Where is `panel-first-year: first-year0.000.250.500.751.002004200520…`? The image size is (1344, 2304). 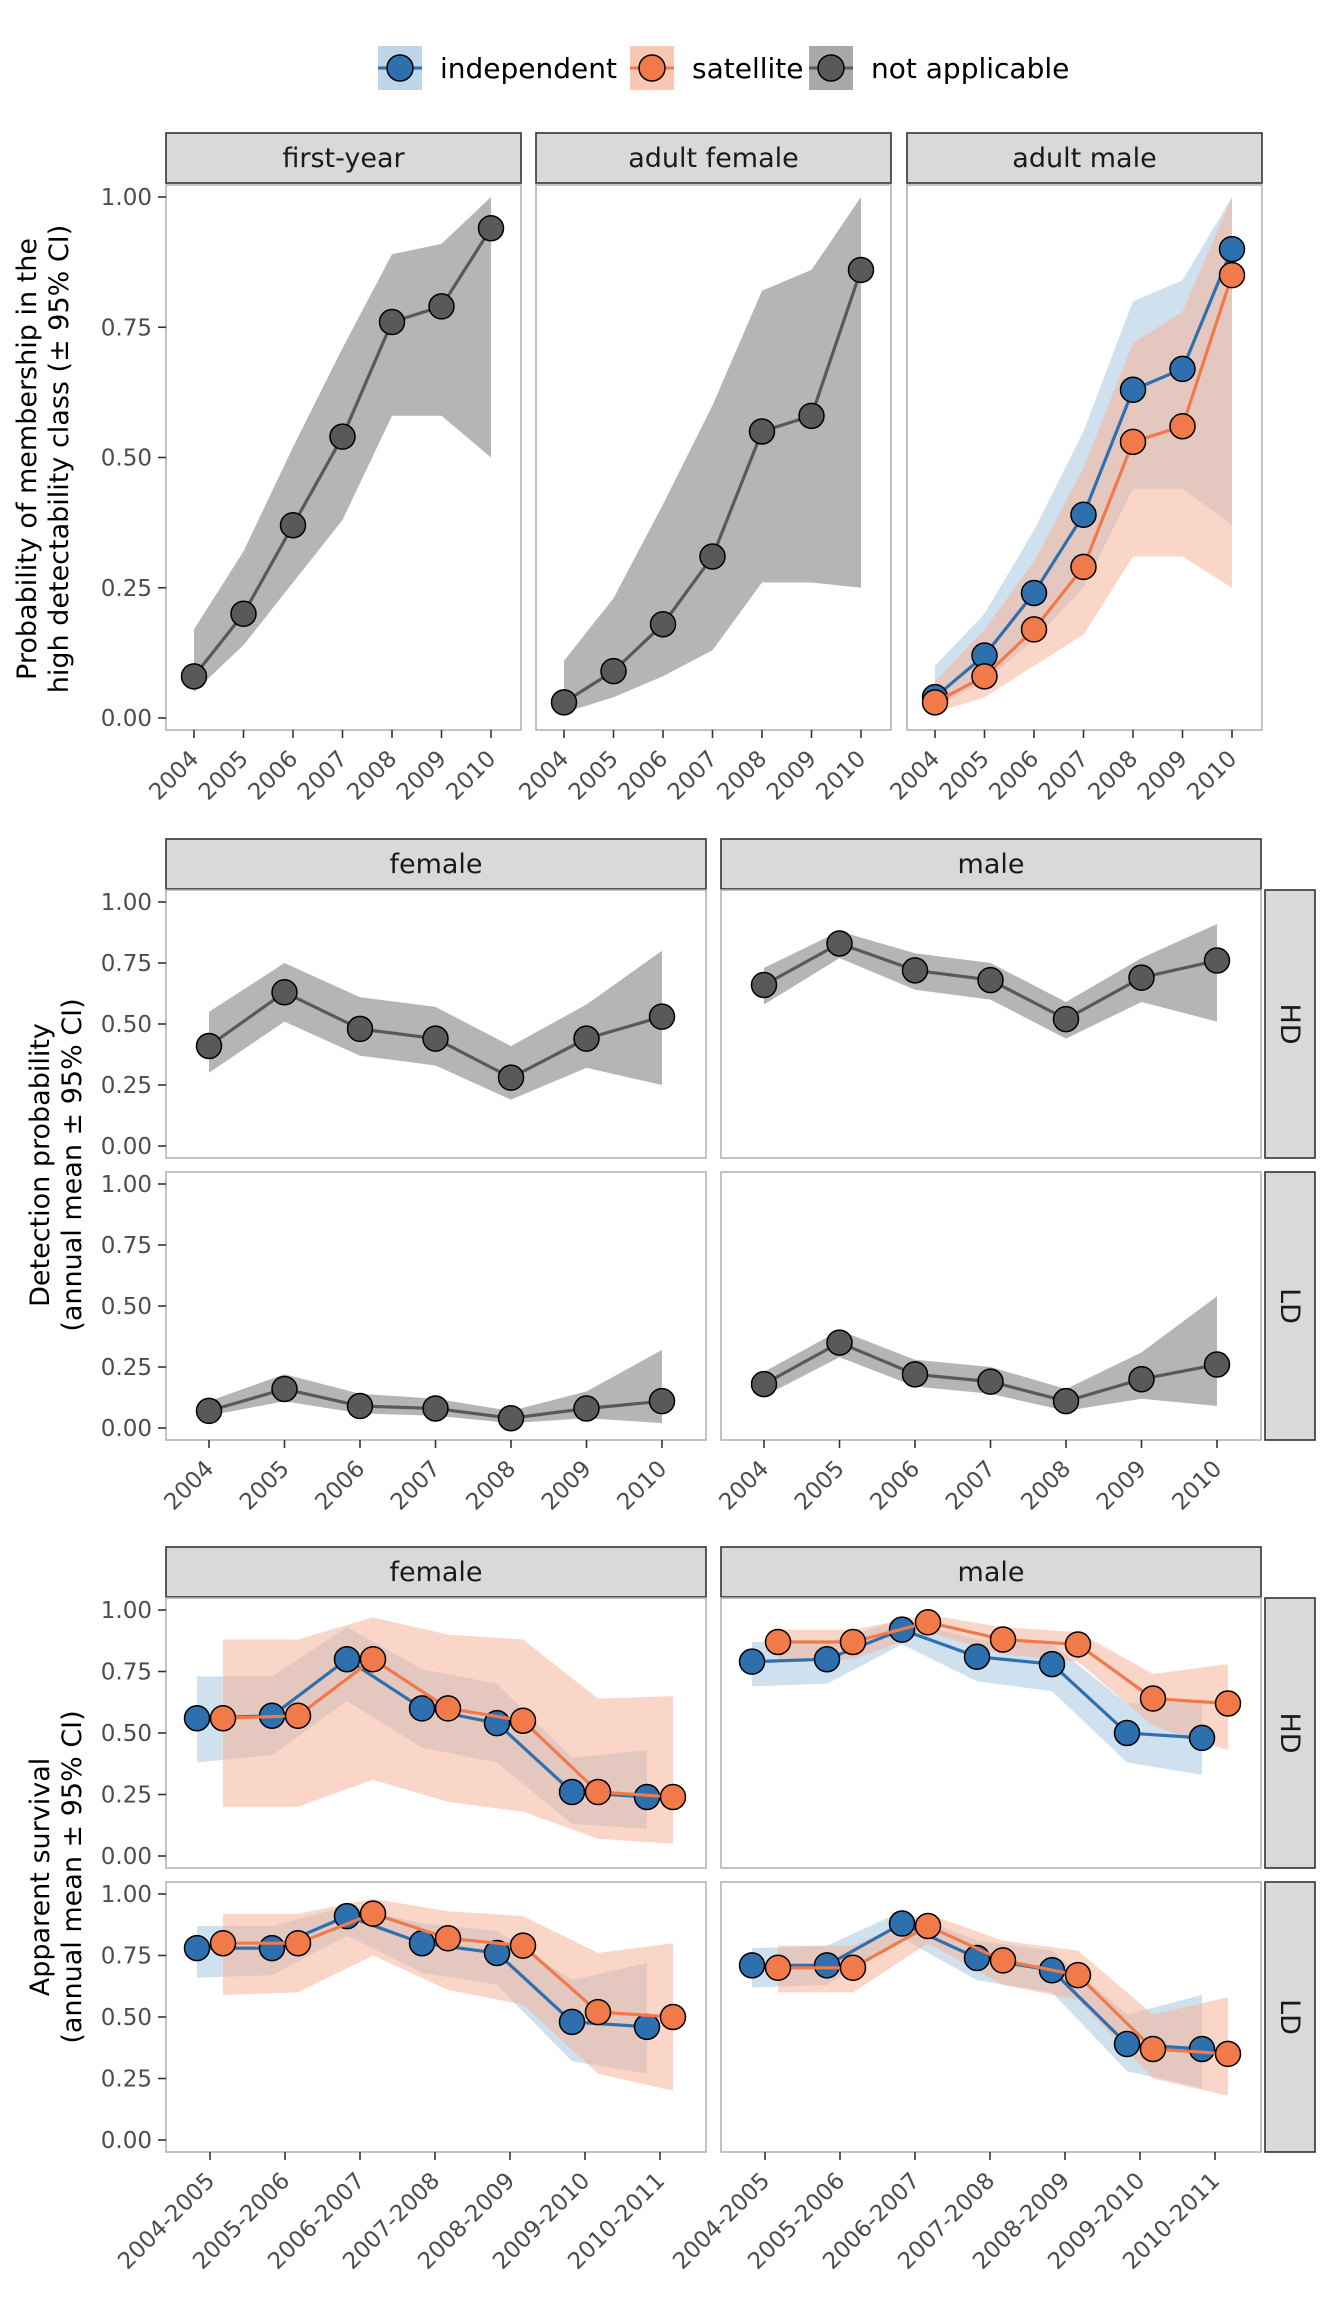 panel-first-year: first-year0.000.250.500.751.002004200520… is located at coordinates (311, 469).